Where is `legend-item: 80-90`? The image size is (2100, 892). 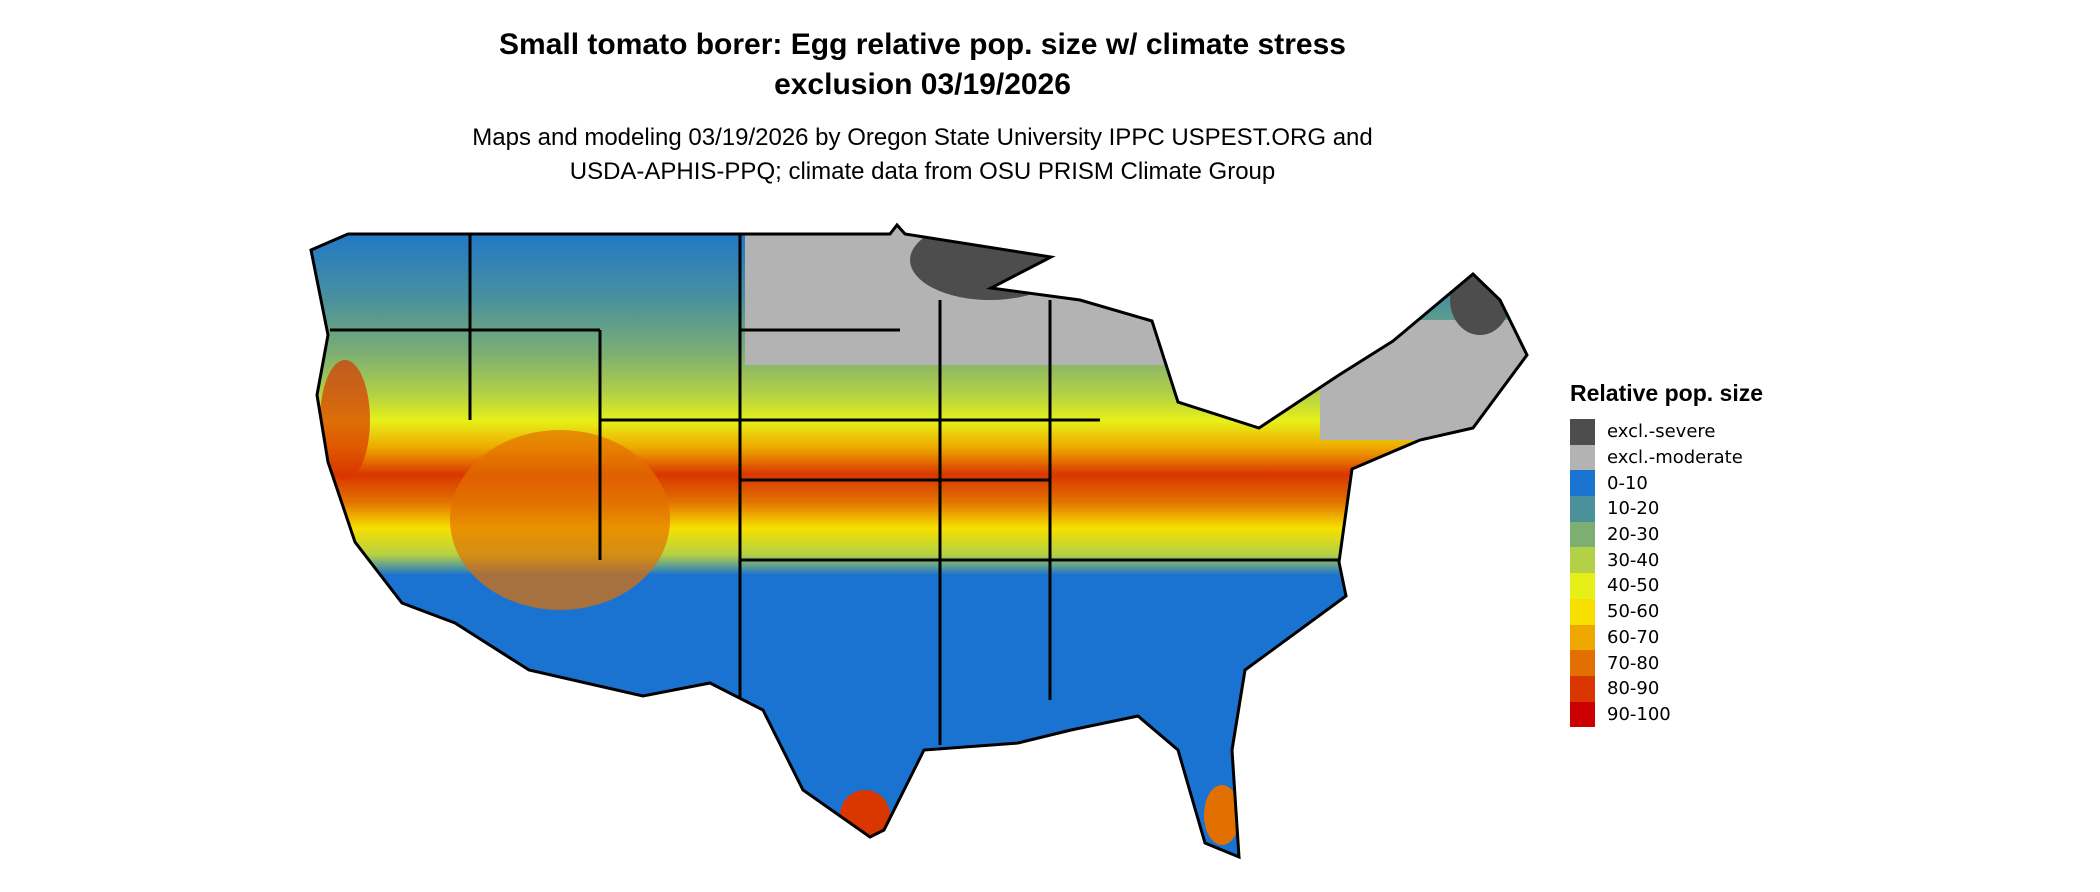 legend-item: 80-90 is located at coordinates (1666, 688).